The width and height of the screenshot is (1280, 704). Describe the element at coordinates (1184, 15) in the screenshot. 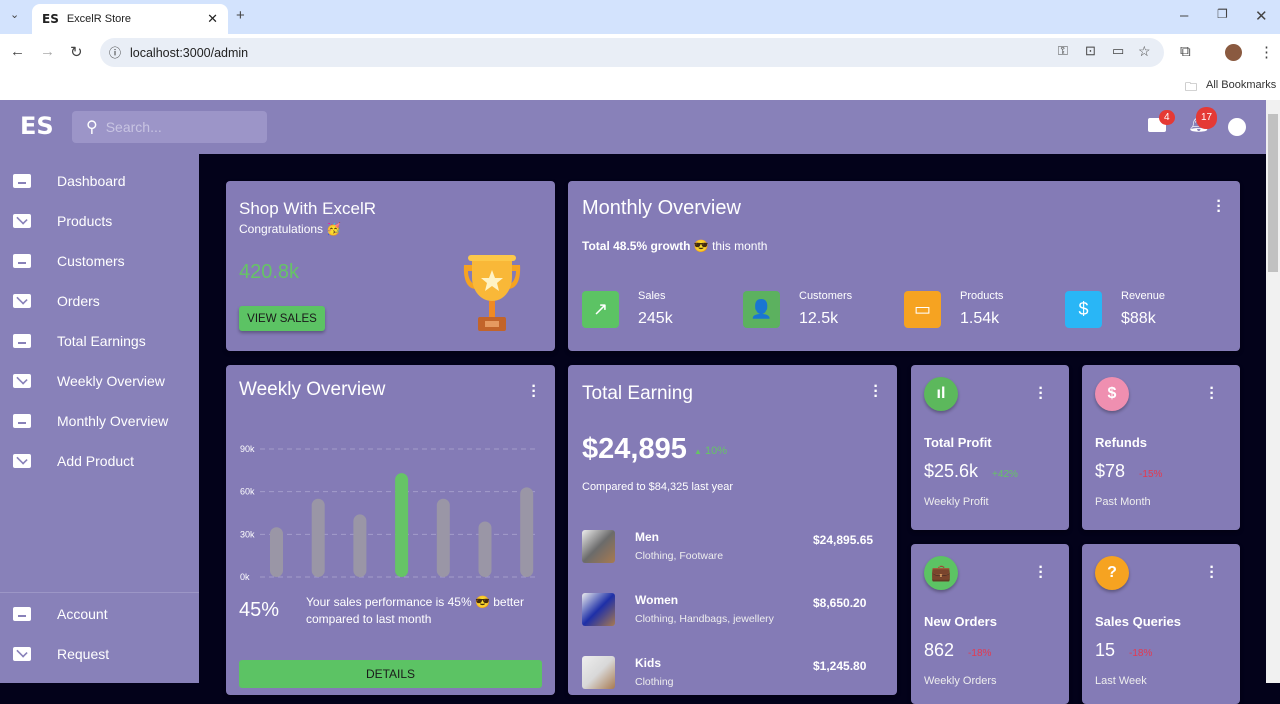

I see `minimize-icon: –` at that location.